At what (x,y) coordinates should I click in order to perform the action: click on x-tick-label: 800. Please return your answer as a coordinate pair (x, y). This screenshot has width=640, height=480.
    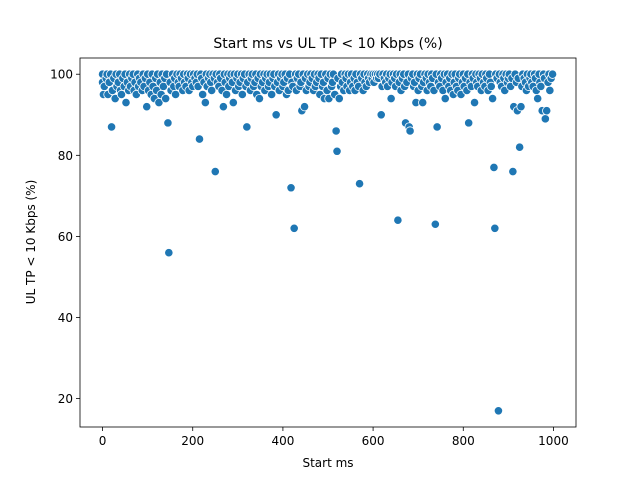
    Looking at the image, I should click on (463, 441).